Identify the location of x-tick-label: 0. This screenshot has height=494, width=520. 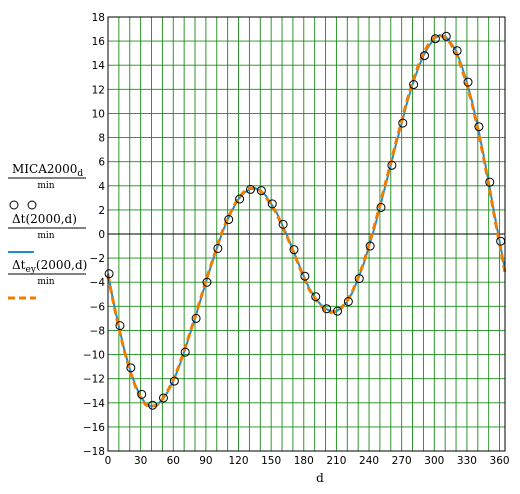
(108, 461).